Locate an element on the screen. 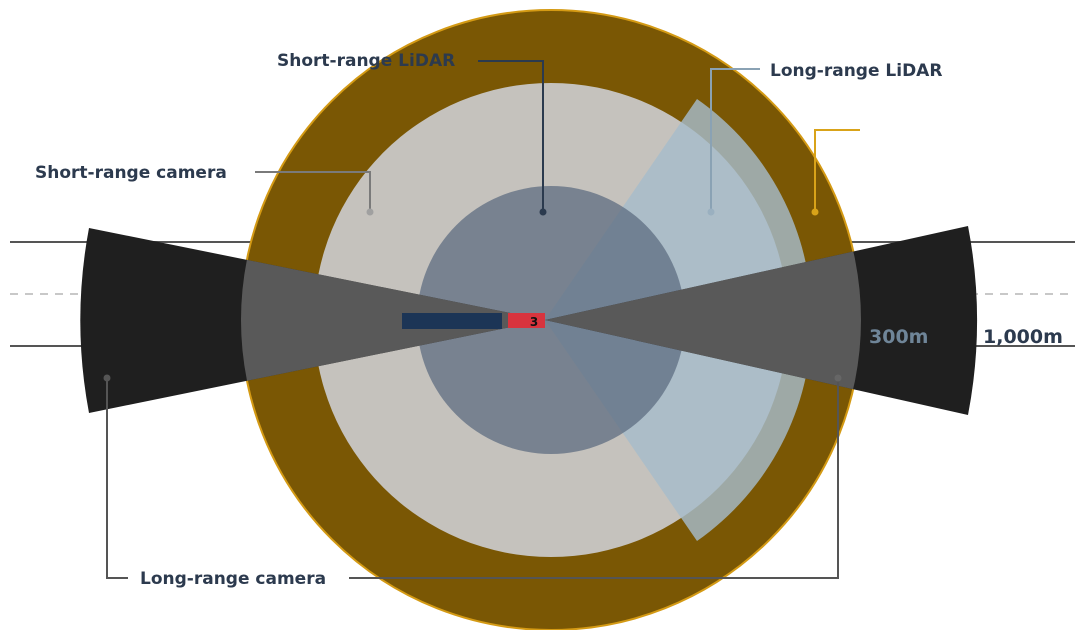 This screenshot has height=630, width=1075. truck-cab-label: 3 is located at coordinates (534, 322).